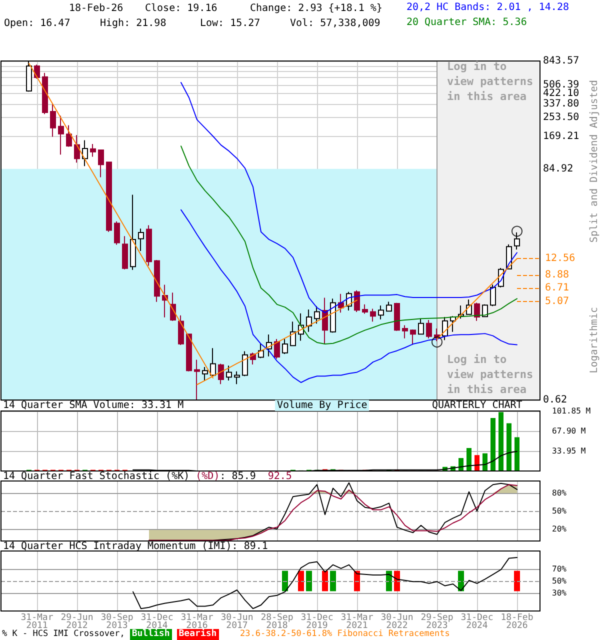 The height and width of the screenshot is (640, 600). Describe the element at coordinates (467, 23) in the screenshot. I see `text: 20 Quarter SMA: 5.36` at that location.